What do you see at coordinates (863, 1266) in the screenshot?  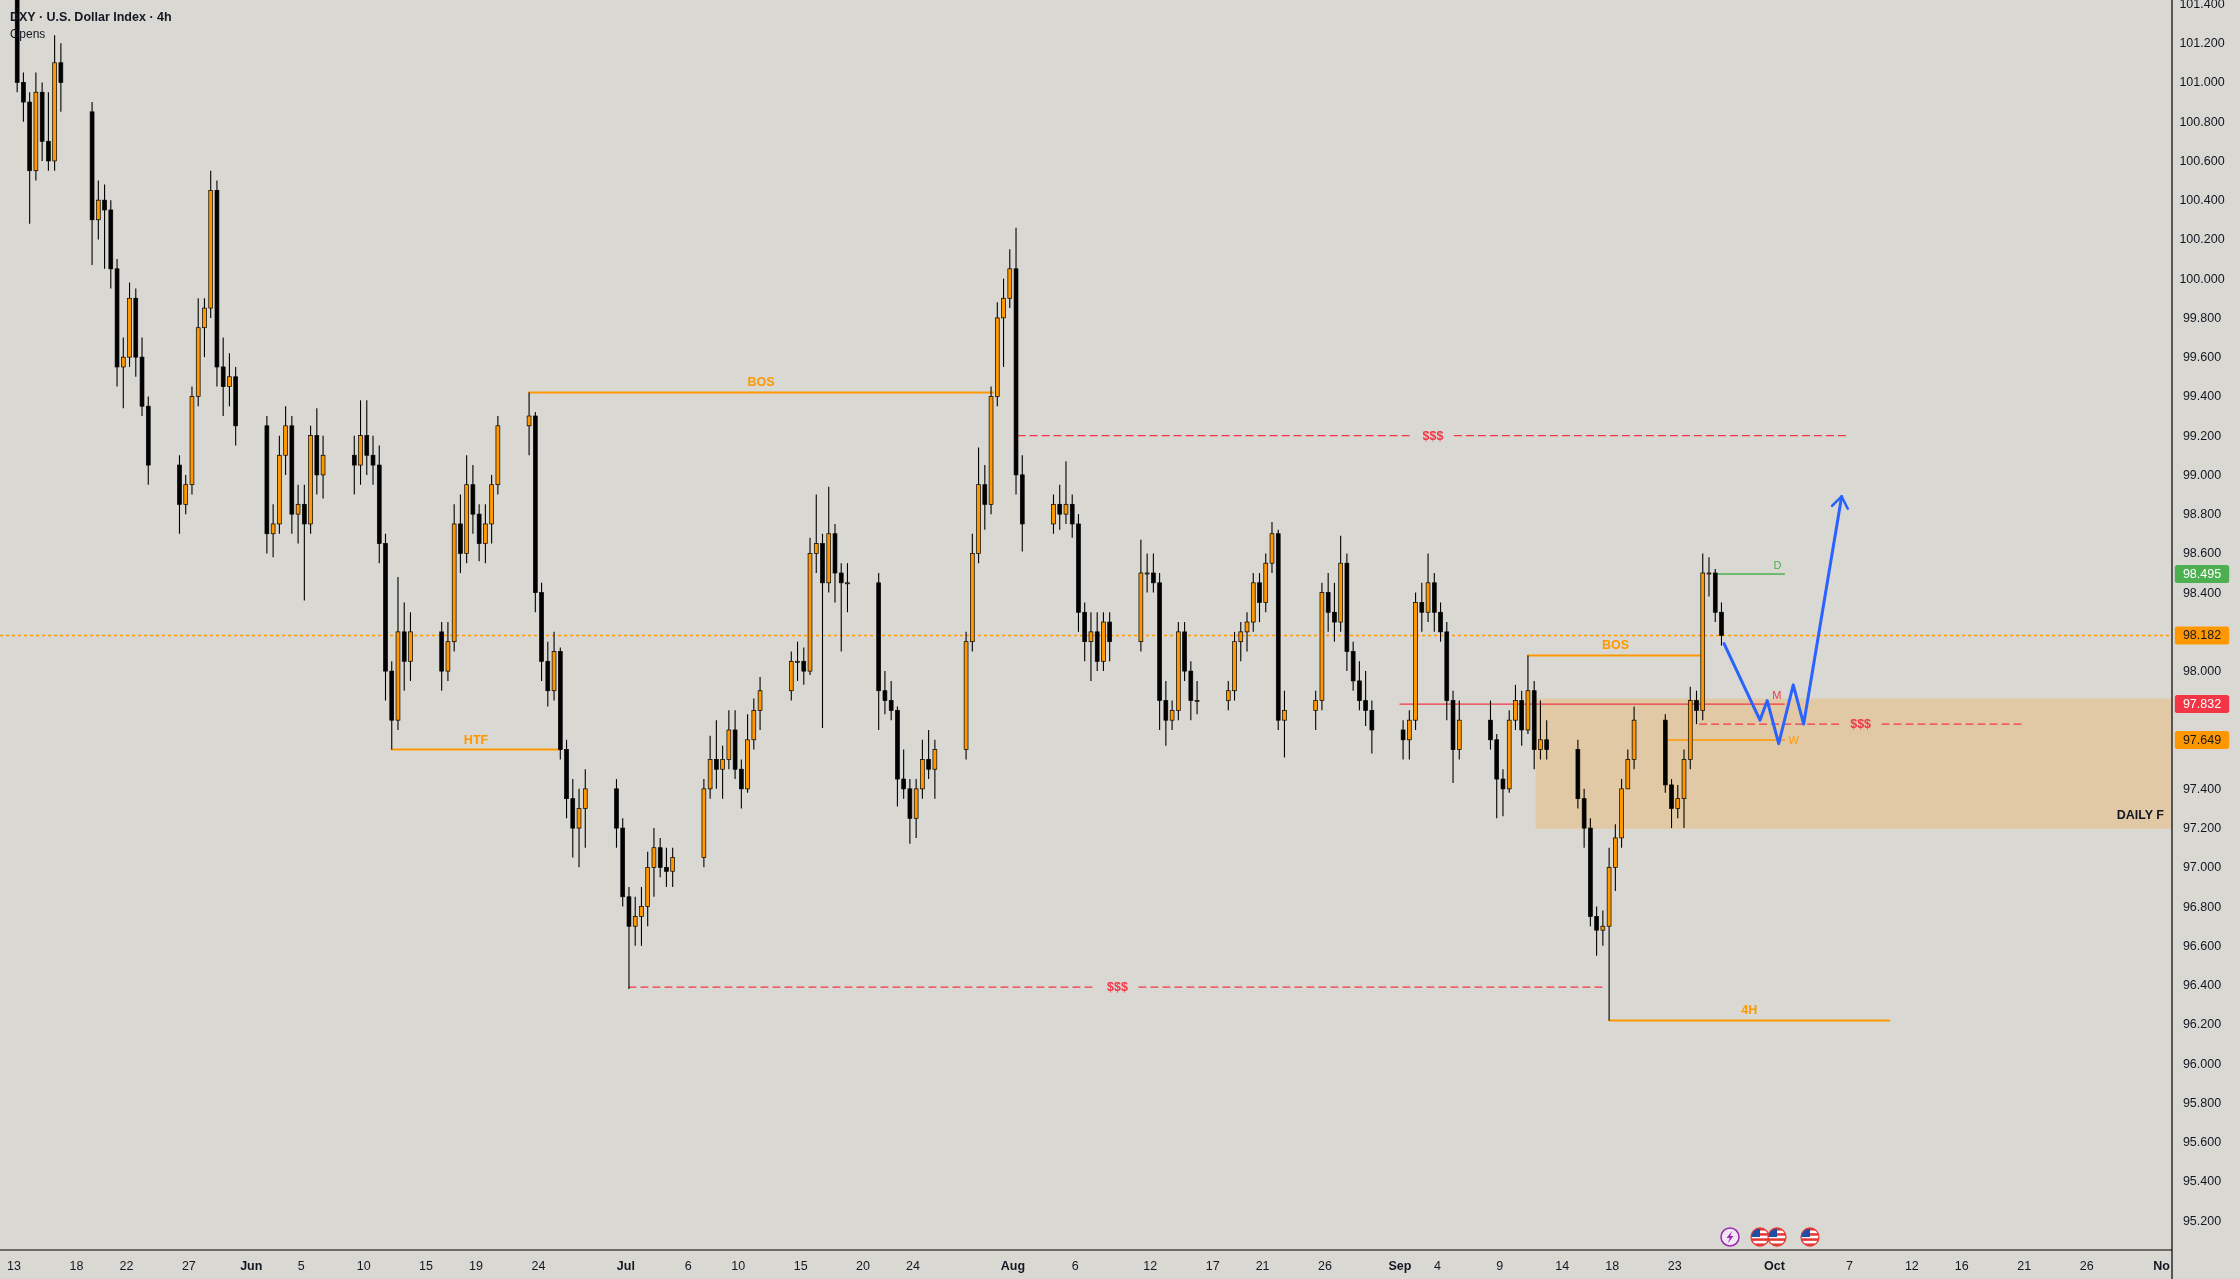 I see `x-tick-label: 20` at bounding box center [863, 1266].